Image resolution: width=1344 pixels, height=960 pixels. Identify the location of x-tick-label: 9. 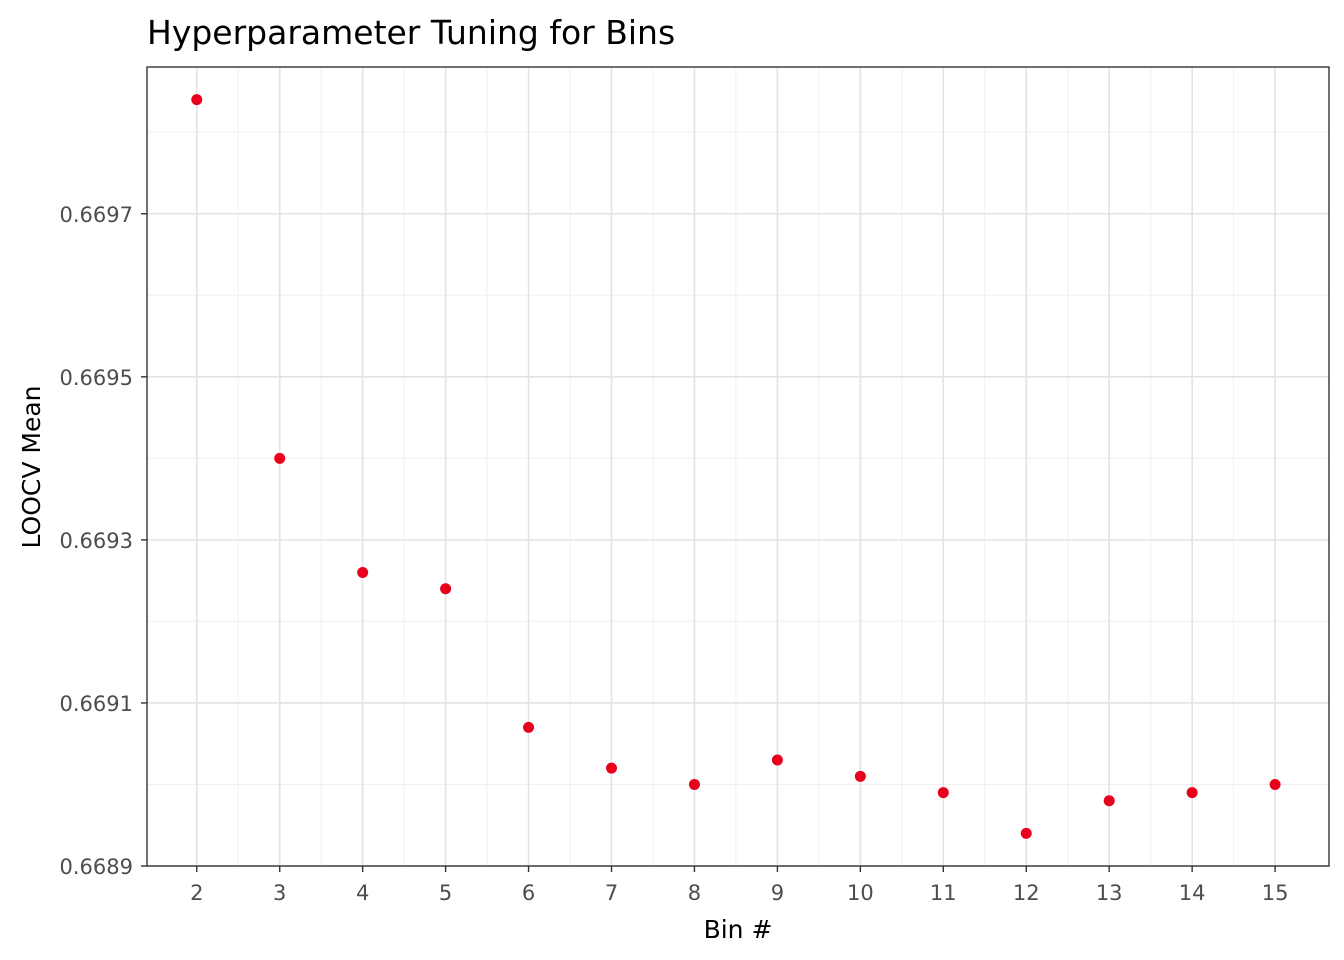
(777, 893).